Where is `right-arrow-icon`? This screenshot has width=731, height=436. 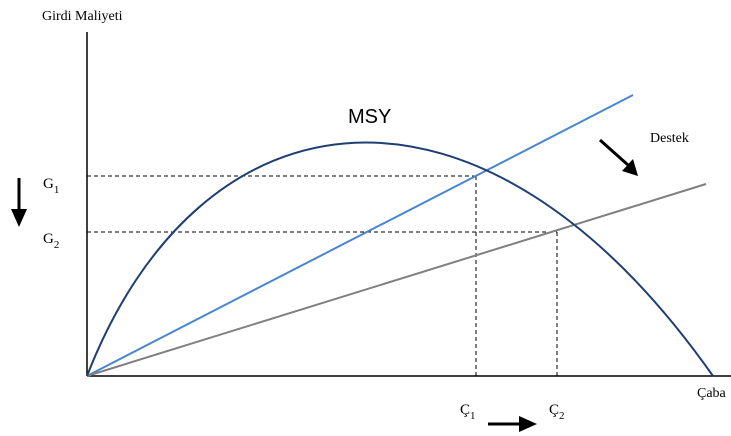
right-arrow-icon is located at coordinates (512, 424).